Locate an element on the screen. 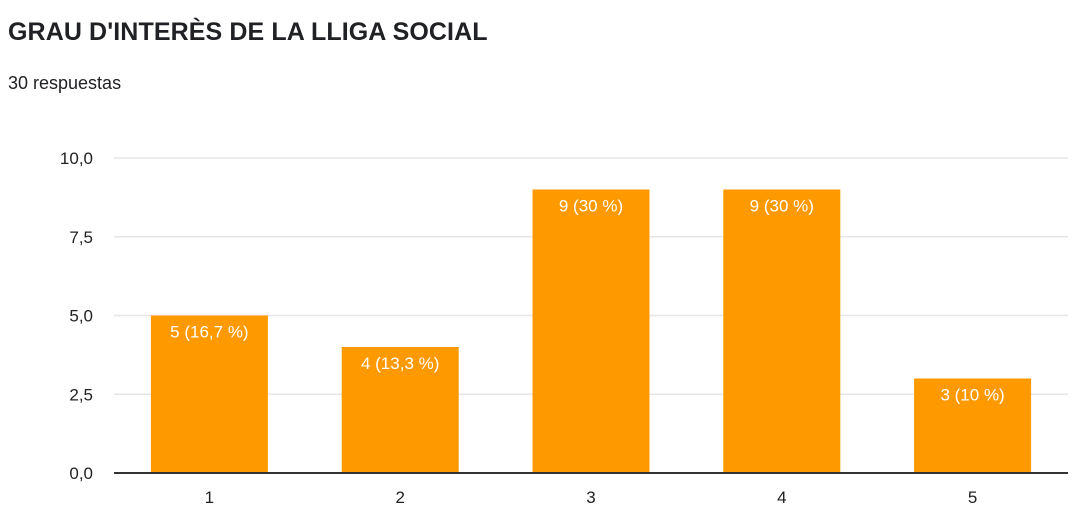 The image size is (1080, 527). x-tick-label: 5 is located at coordinates (972, 497).